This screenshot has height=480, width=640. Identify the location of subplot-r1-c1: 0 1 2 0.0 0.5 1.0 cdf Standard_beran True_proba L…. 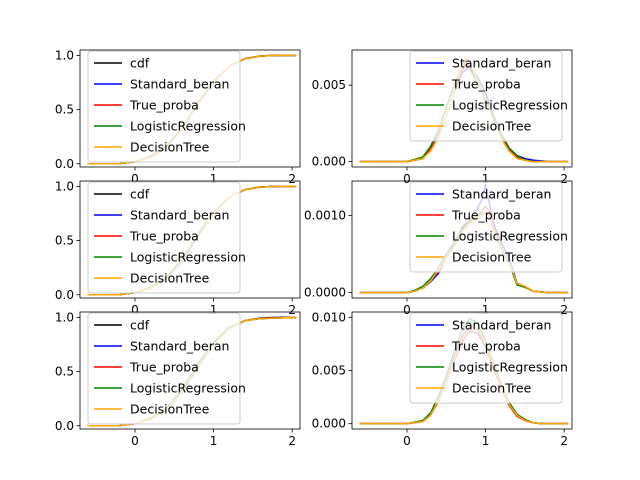
(178, 117).